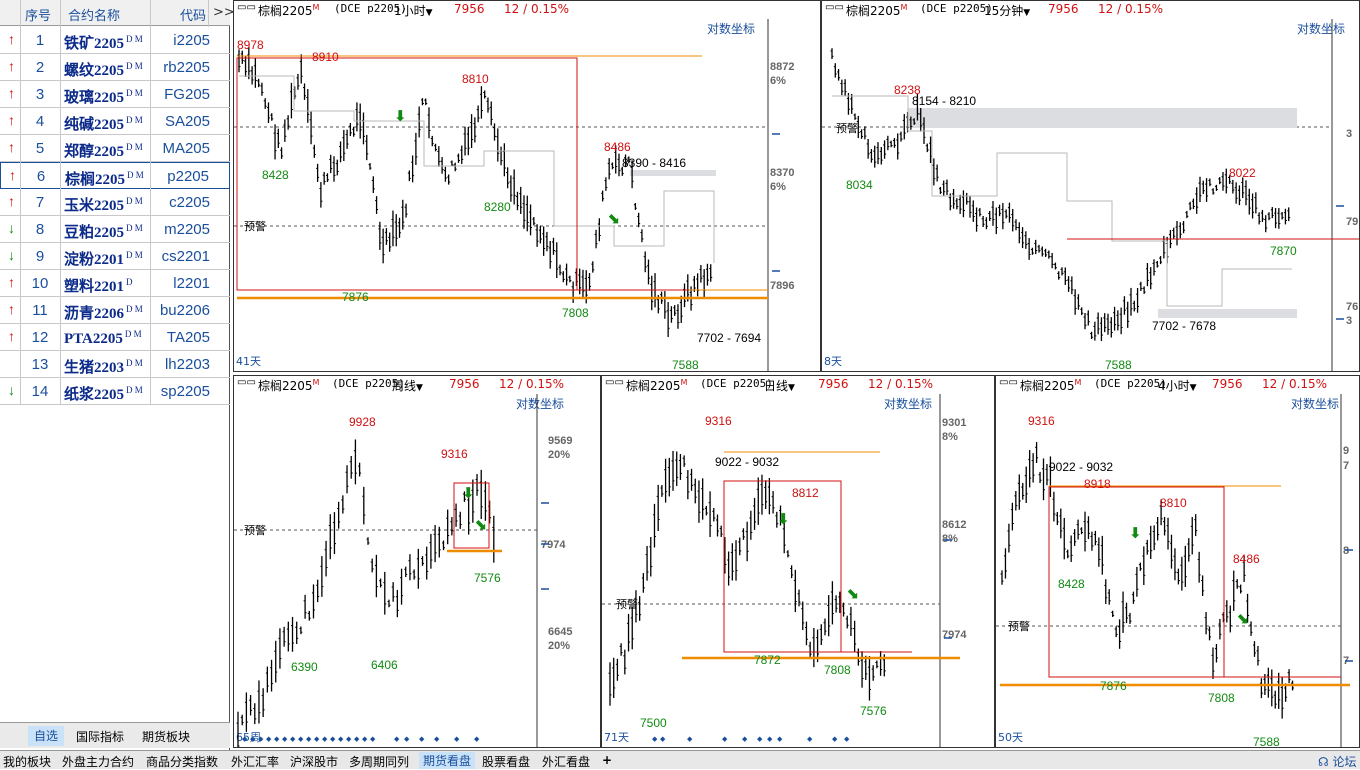  Describe the element at coordinates (27, 762) in the screenshot. I see `tab-my-sectors: 我的板块` at that location.